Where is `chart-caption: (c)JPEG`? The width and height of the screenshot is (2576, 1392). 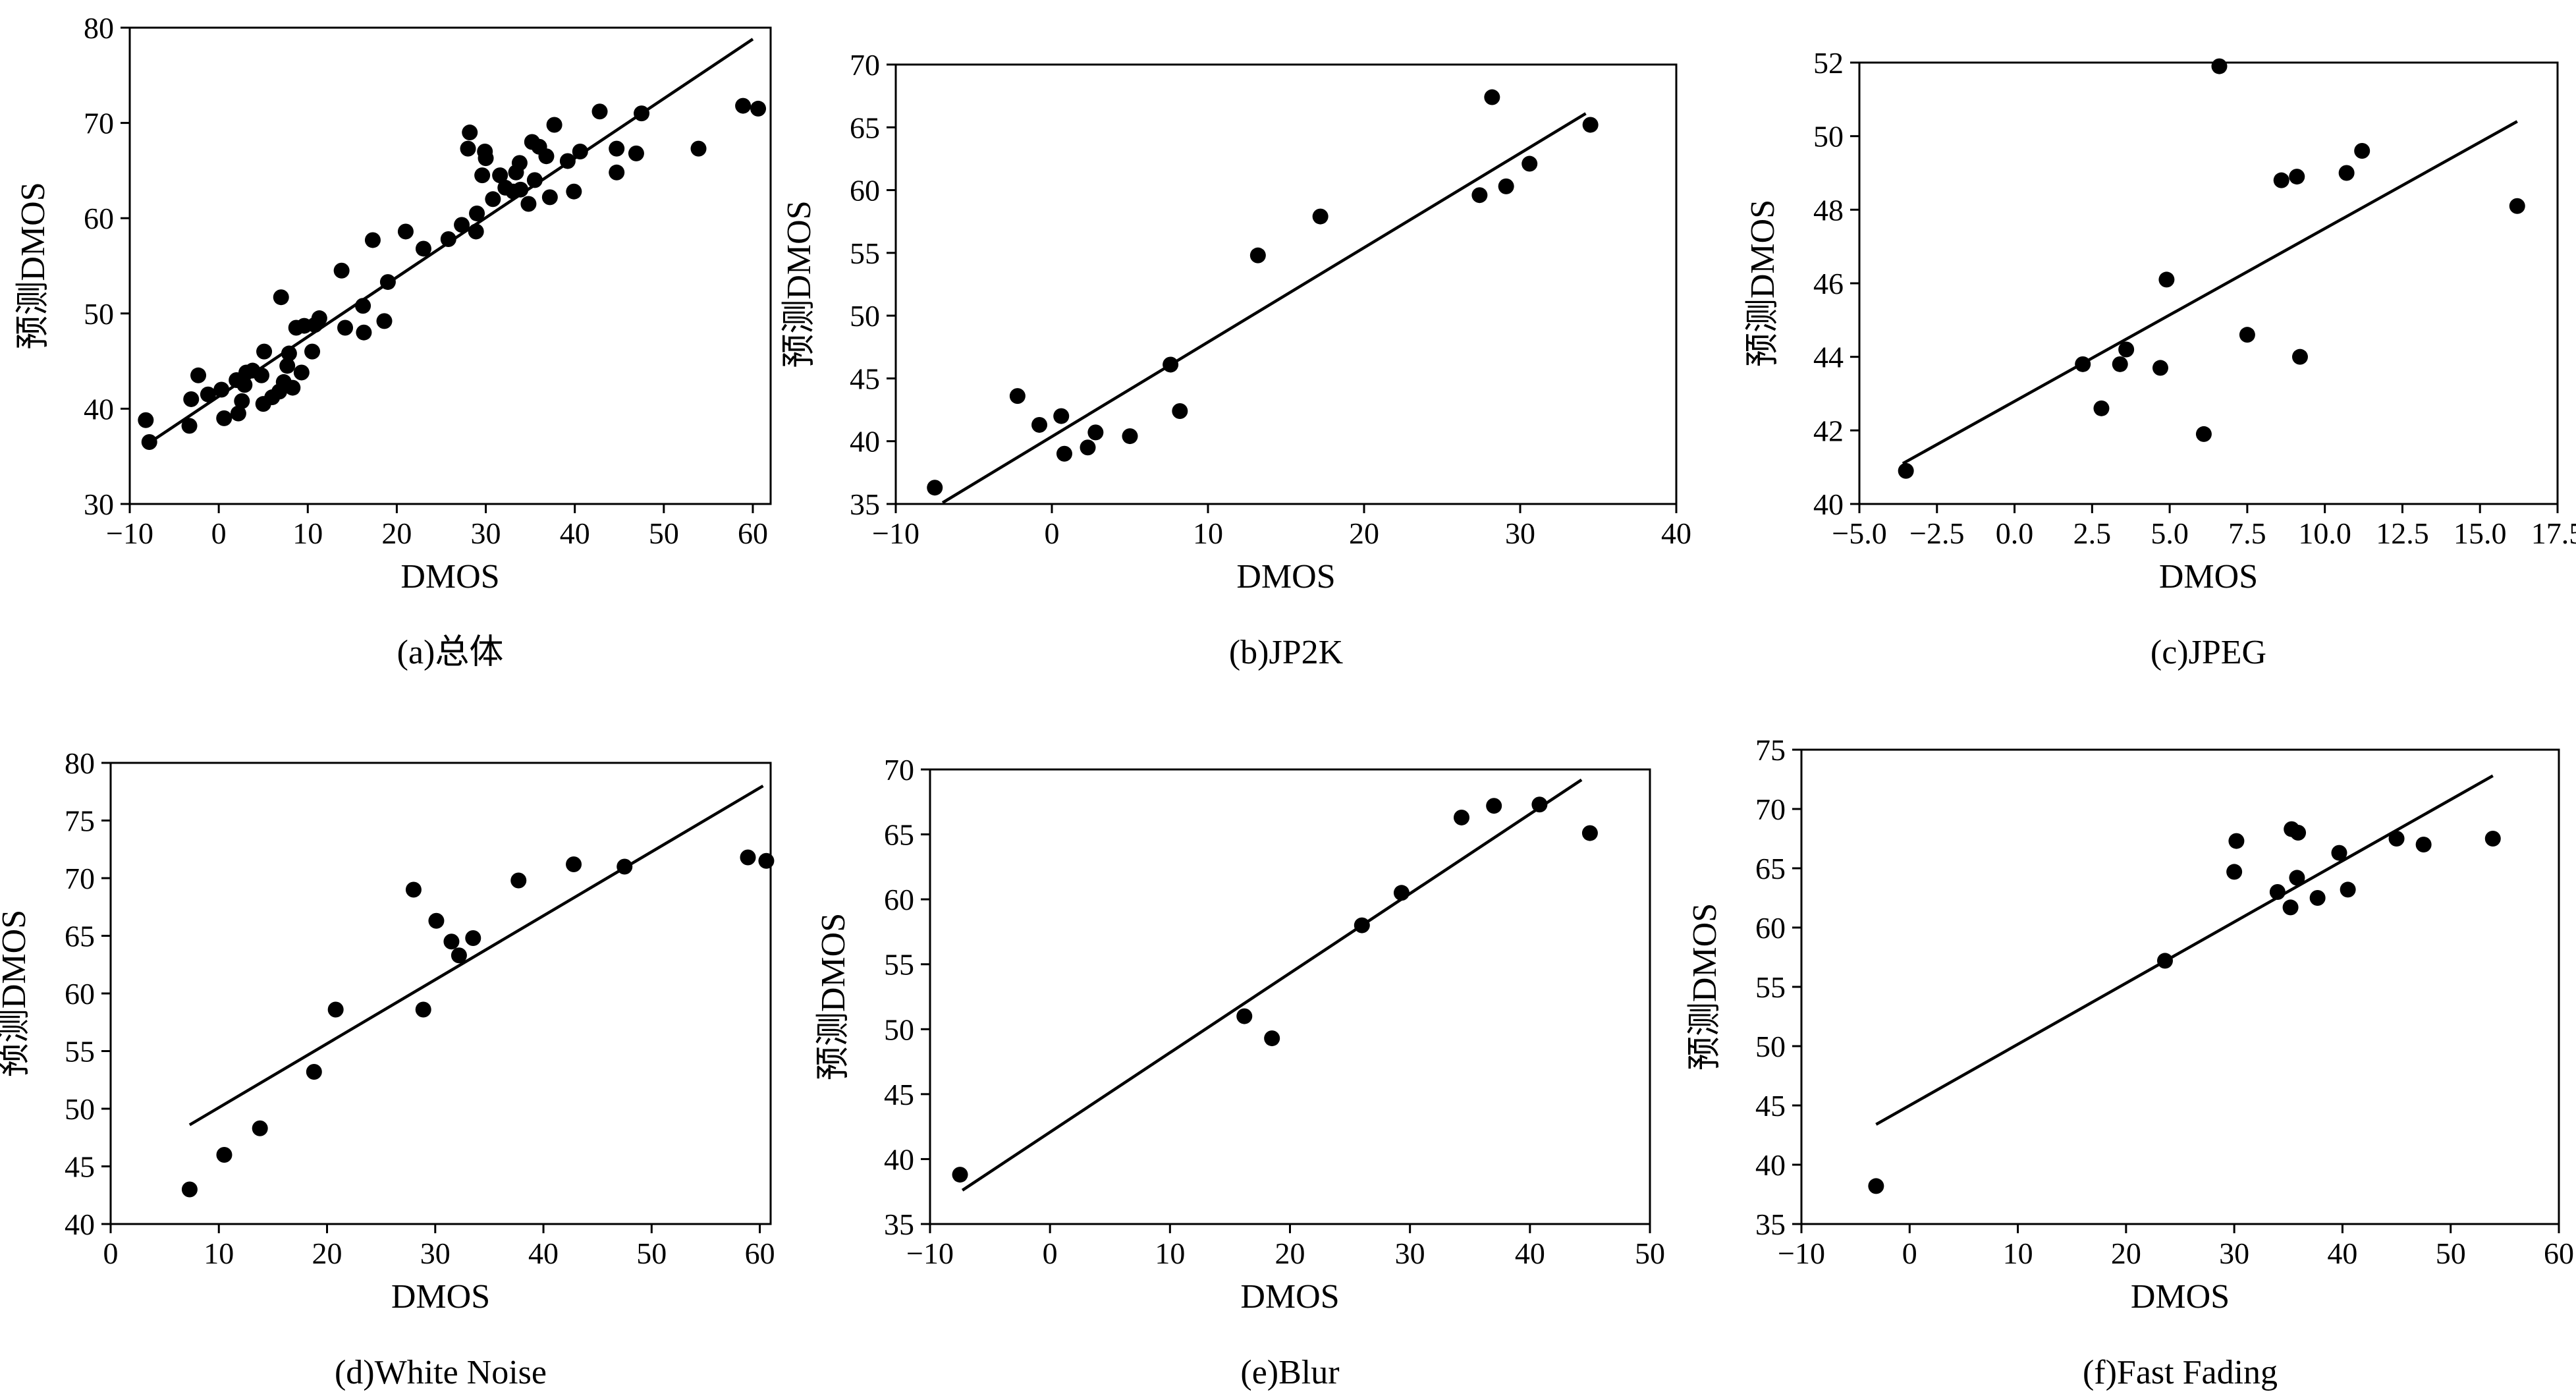 chart-caption: (c)JPEG is located at coordinates (2208, 652).